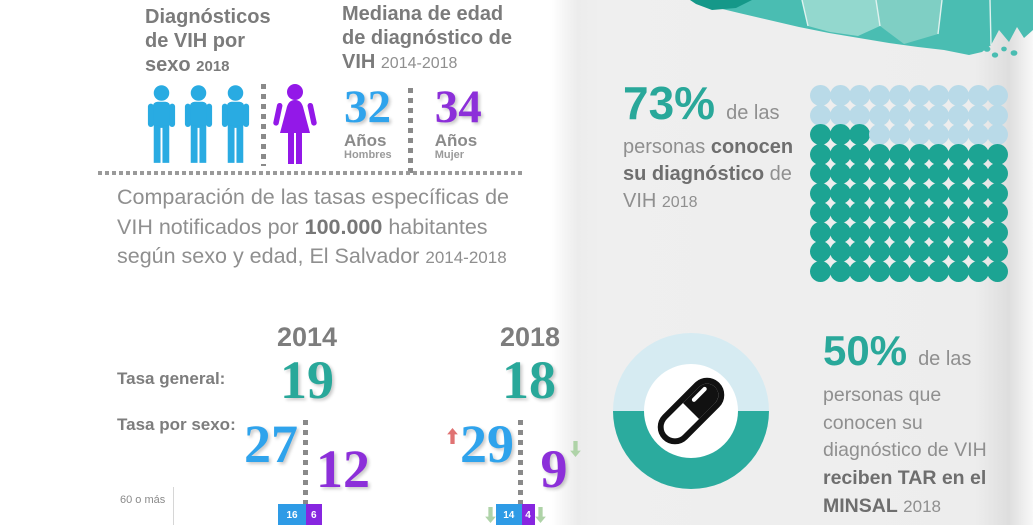 This screenshot has width=1033, height=525. I want to click on pictogram-divider-dots, so click(263, 125).